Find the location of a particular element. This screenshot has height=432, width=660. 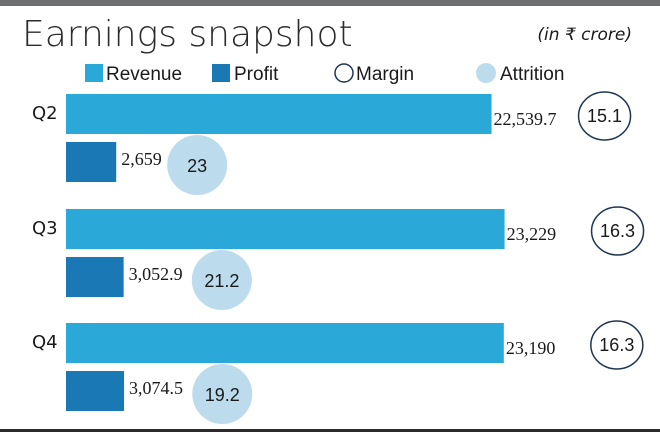

margin-bubble-q4 is located at coordinates (617, 345).